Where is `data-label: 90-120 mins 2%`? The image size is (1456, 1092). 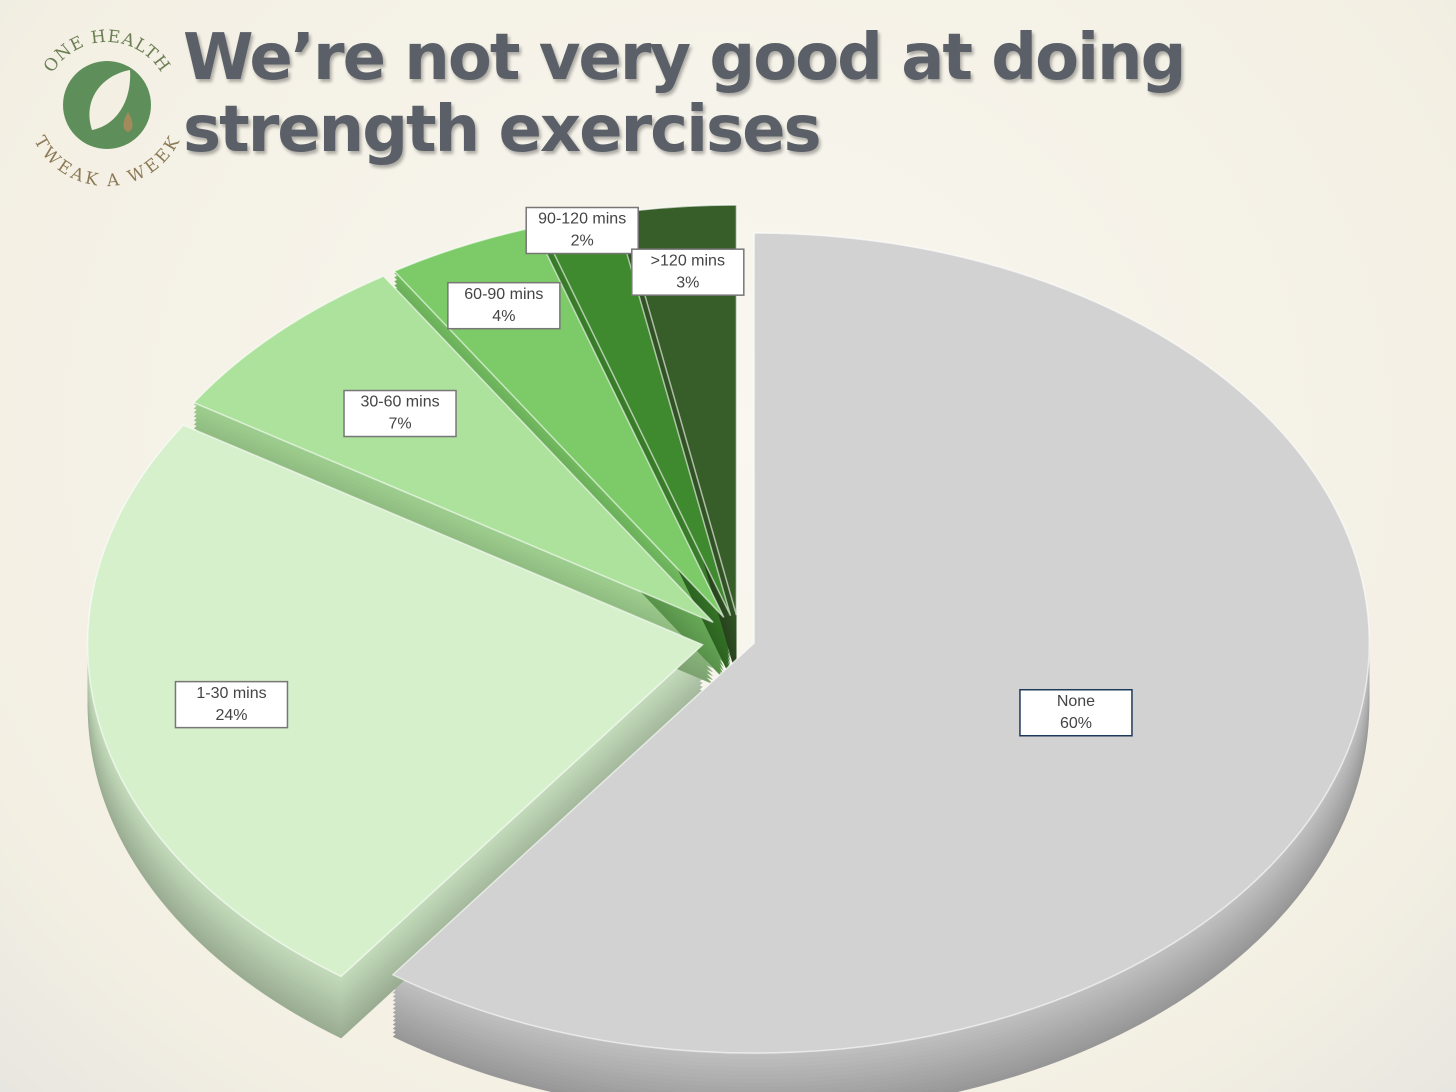
data-label: 90-120 mins 2% is located at coordinates (582, 230).